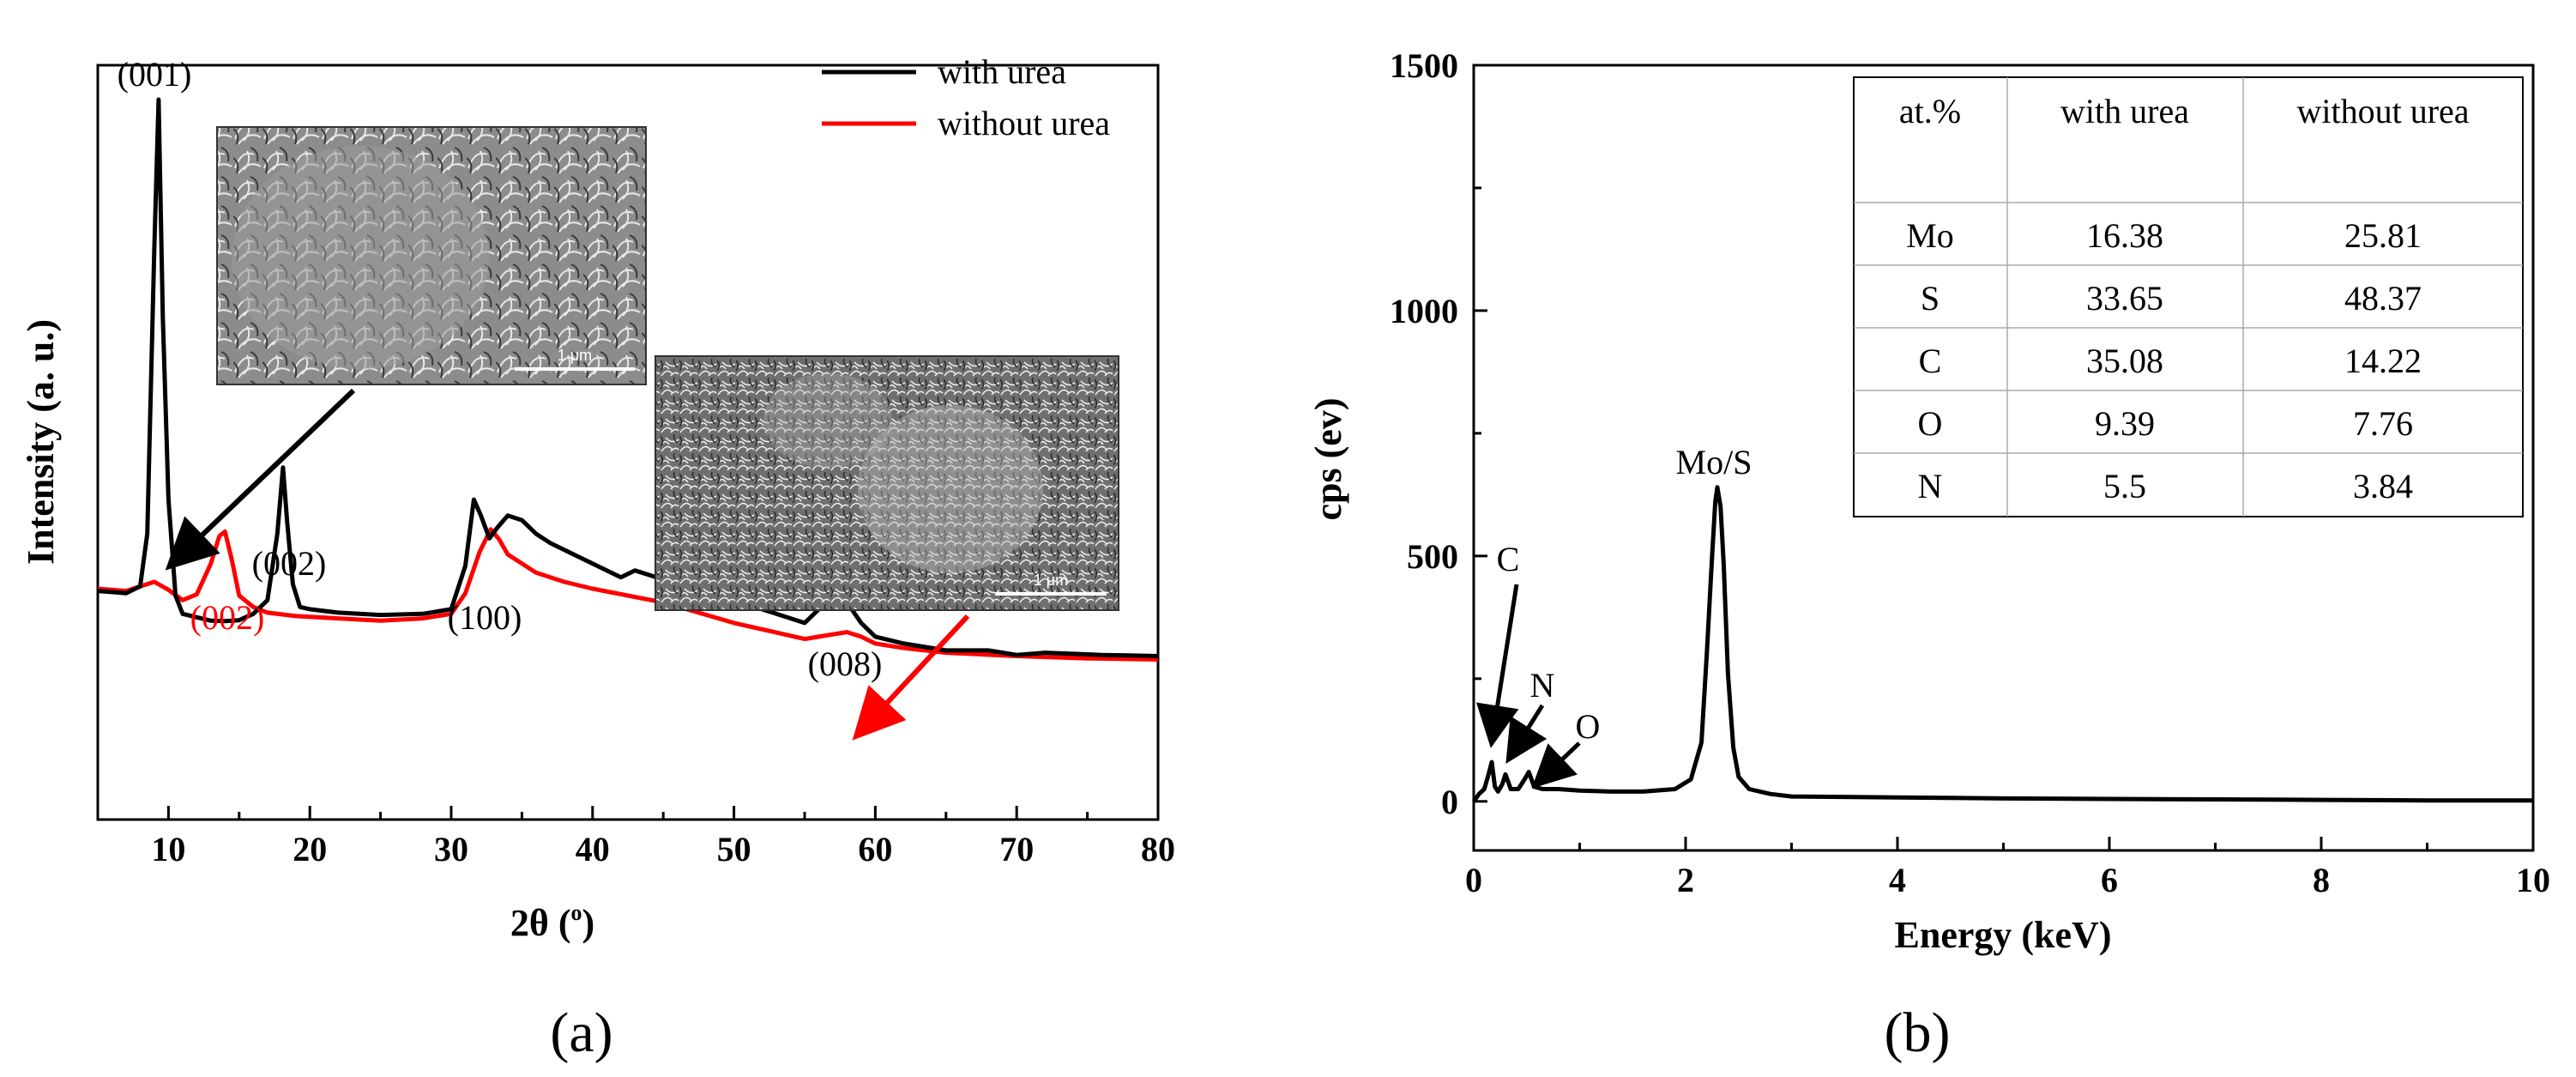 Image resolution: width=2576 pixels, height=1077 pixels. What do you see at coordinates (1438, 434) in the screenshot?
I see `y-ticks-b: 0 500 1000 1500` at bounding box center [1438, 434].